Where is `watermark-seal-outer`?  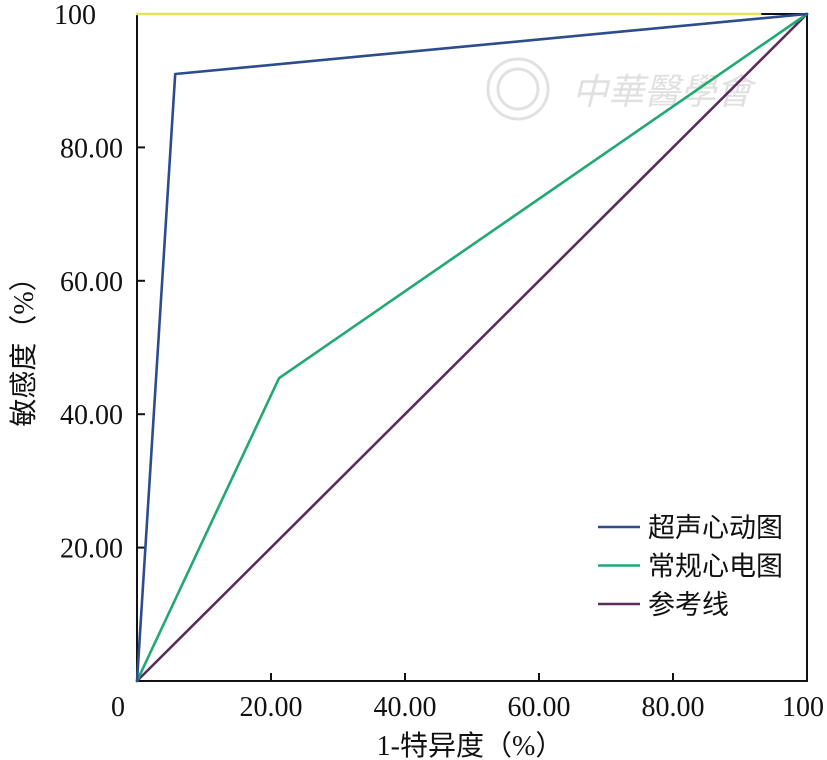 watermark-seal-outer is located at coordinates (518, 89).